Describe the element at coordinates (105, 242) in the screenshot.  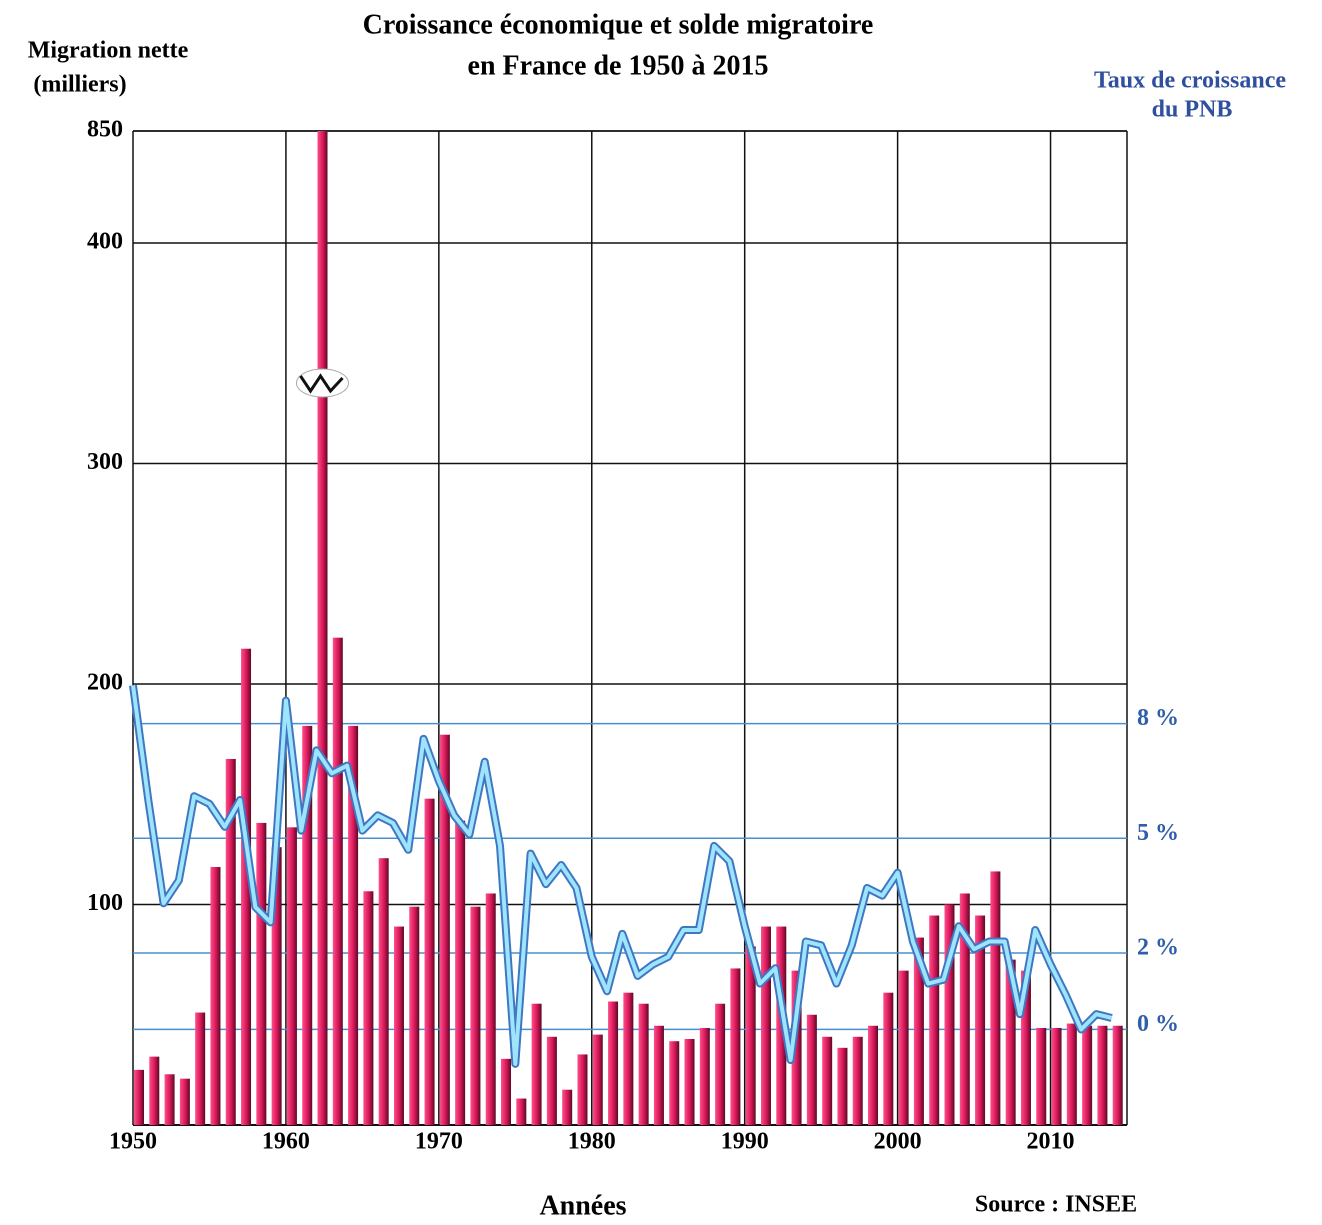
I see `y-tick-label: 400` at that location.